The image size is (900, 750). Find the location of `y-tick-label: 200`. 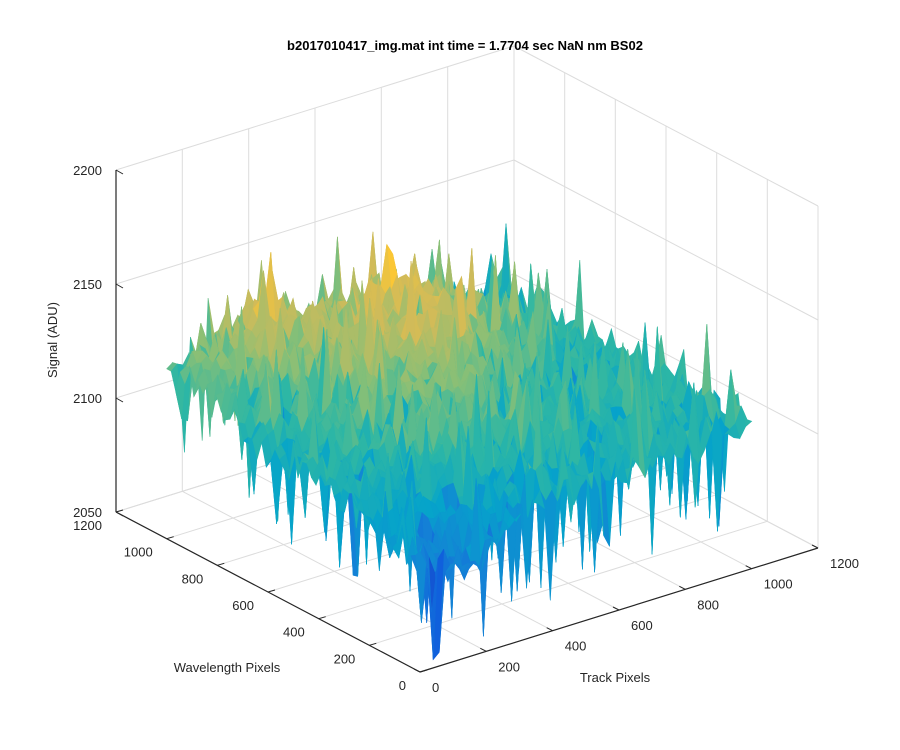

y-tick-label: 200 is located at coordinates (345, 658).